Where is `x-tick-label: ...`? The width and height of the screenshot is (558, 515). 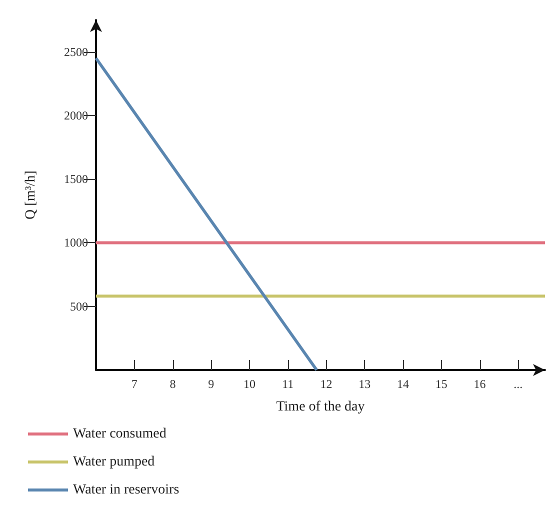
x-tick-label: ... is located at coordinates (518, 384).